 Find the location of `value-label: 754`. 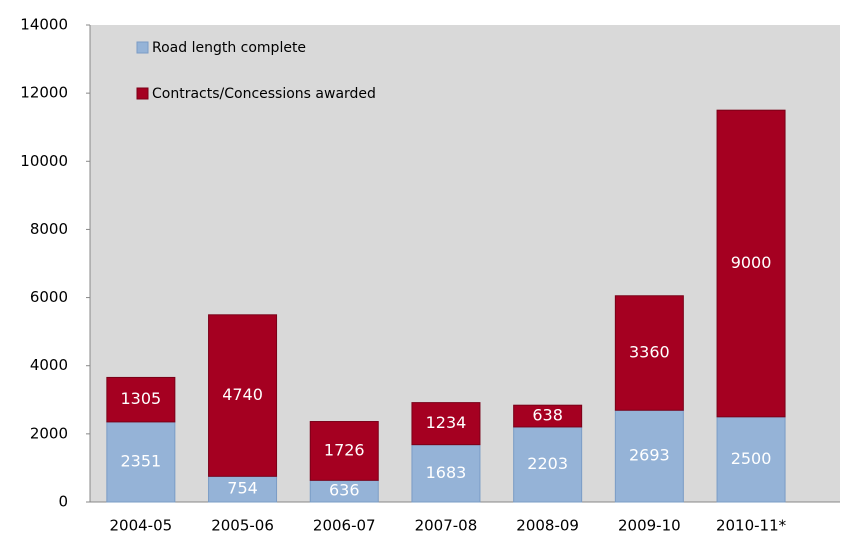

value-label: 754 is located at coordinates (242, 488).